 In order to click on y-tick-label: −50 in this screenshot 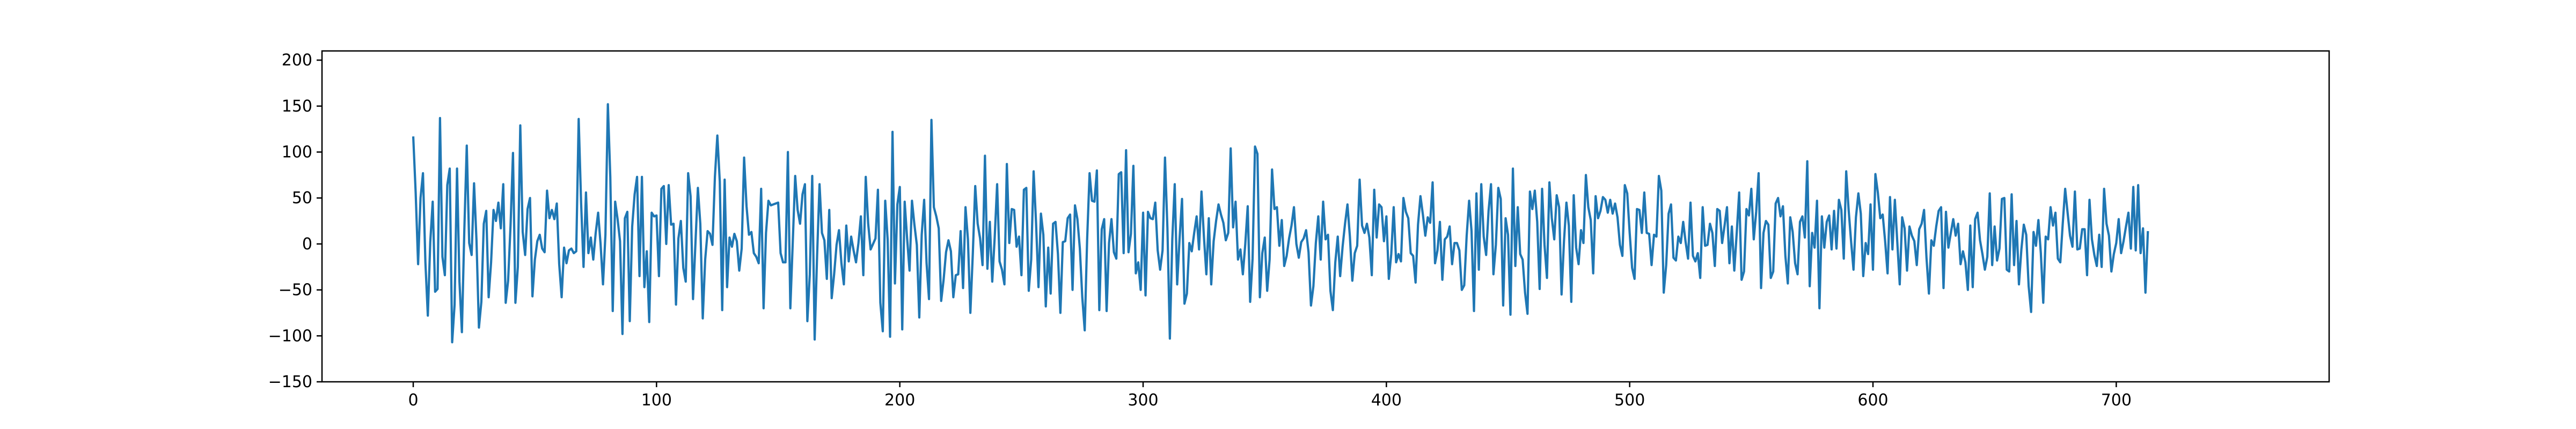, I will do `click(295, 290)`.